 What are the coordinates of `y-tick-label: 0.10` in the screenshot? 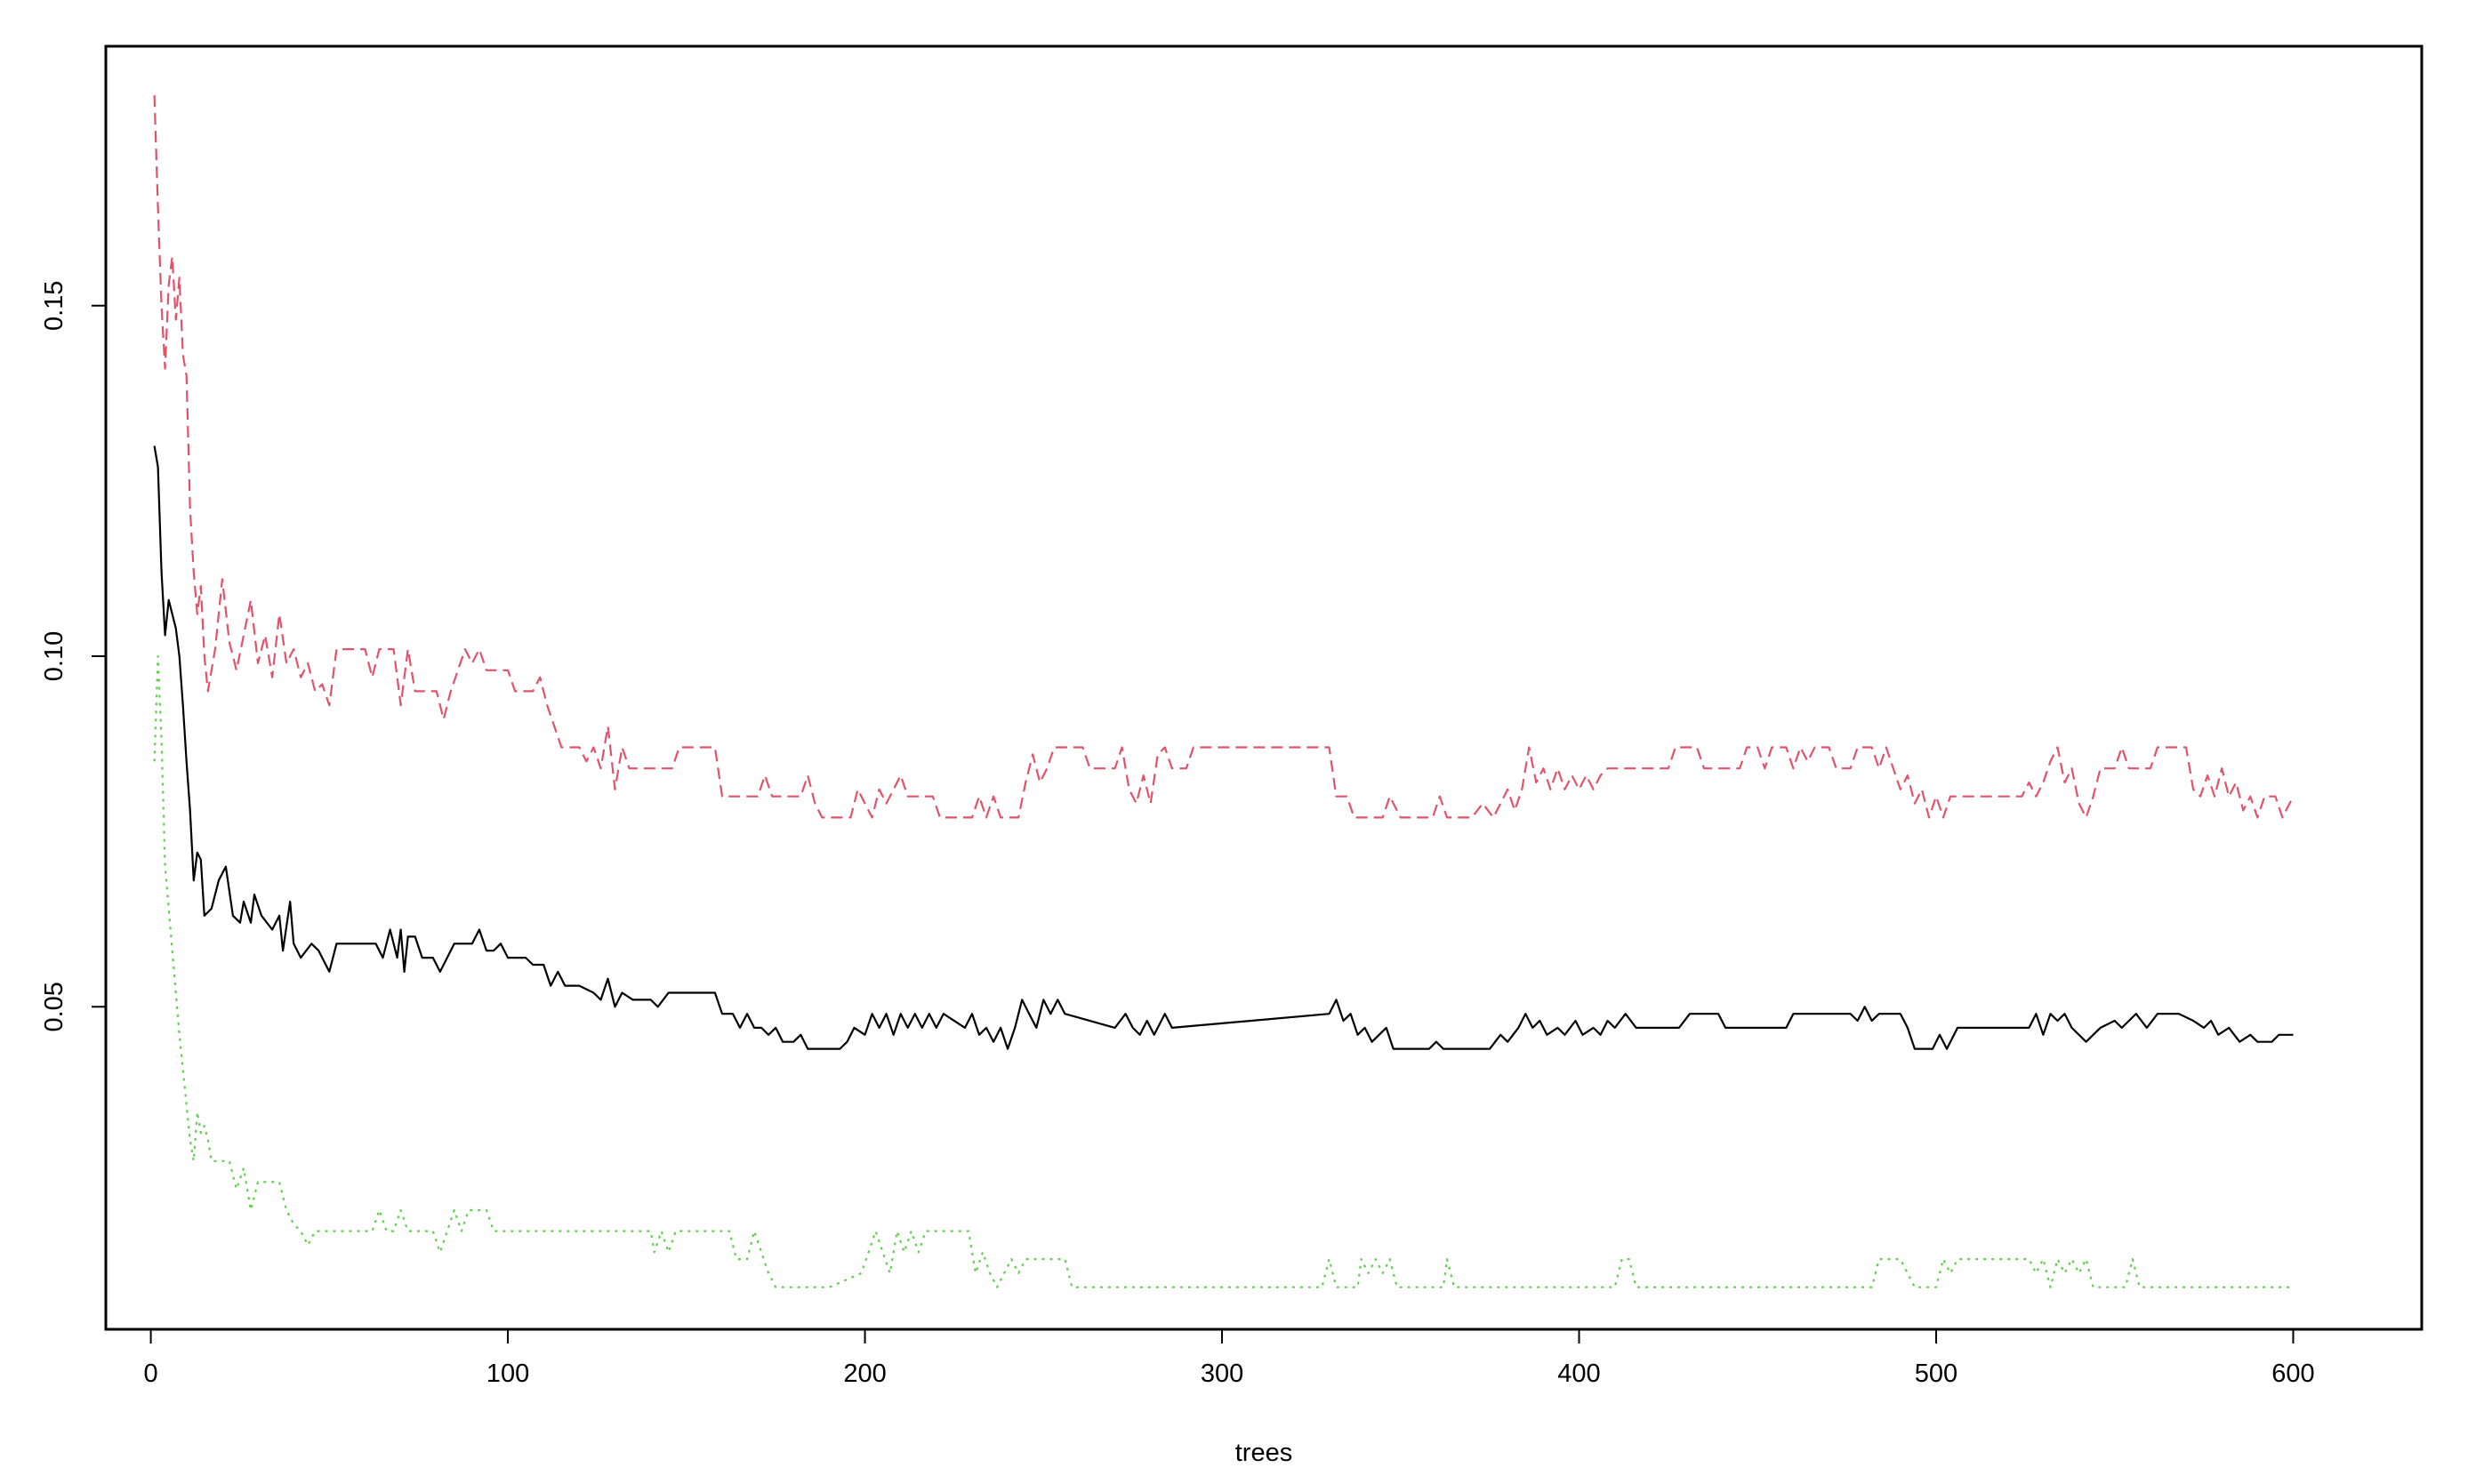 It's located at (54, 656).